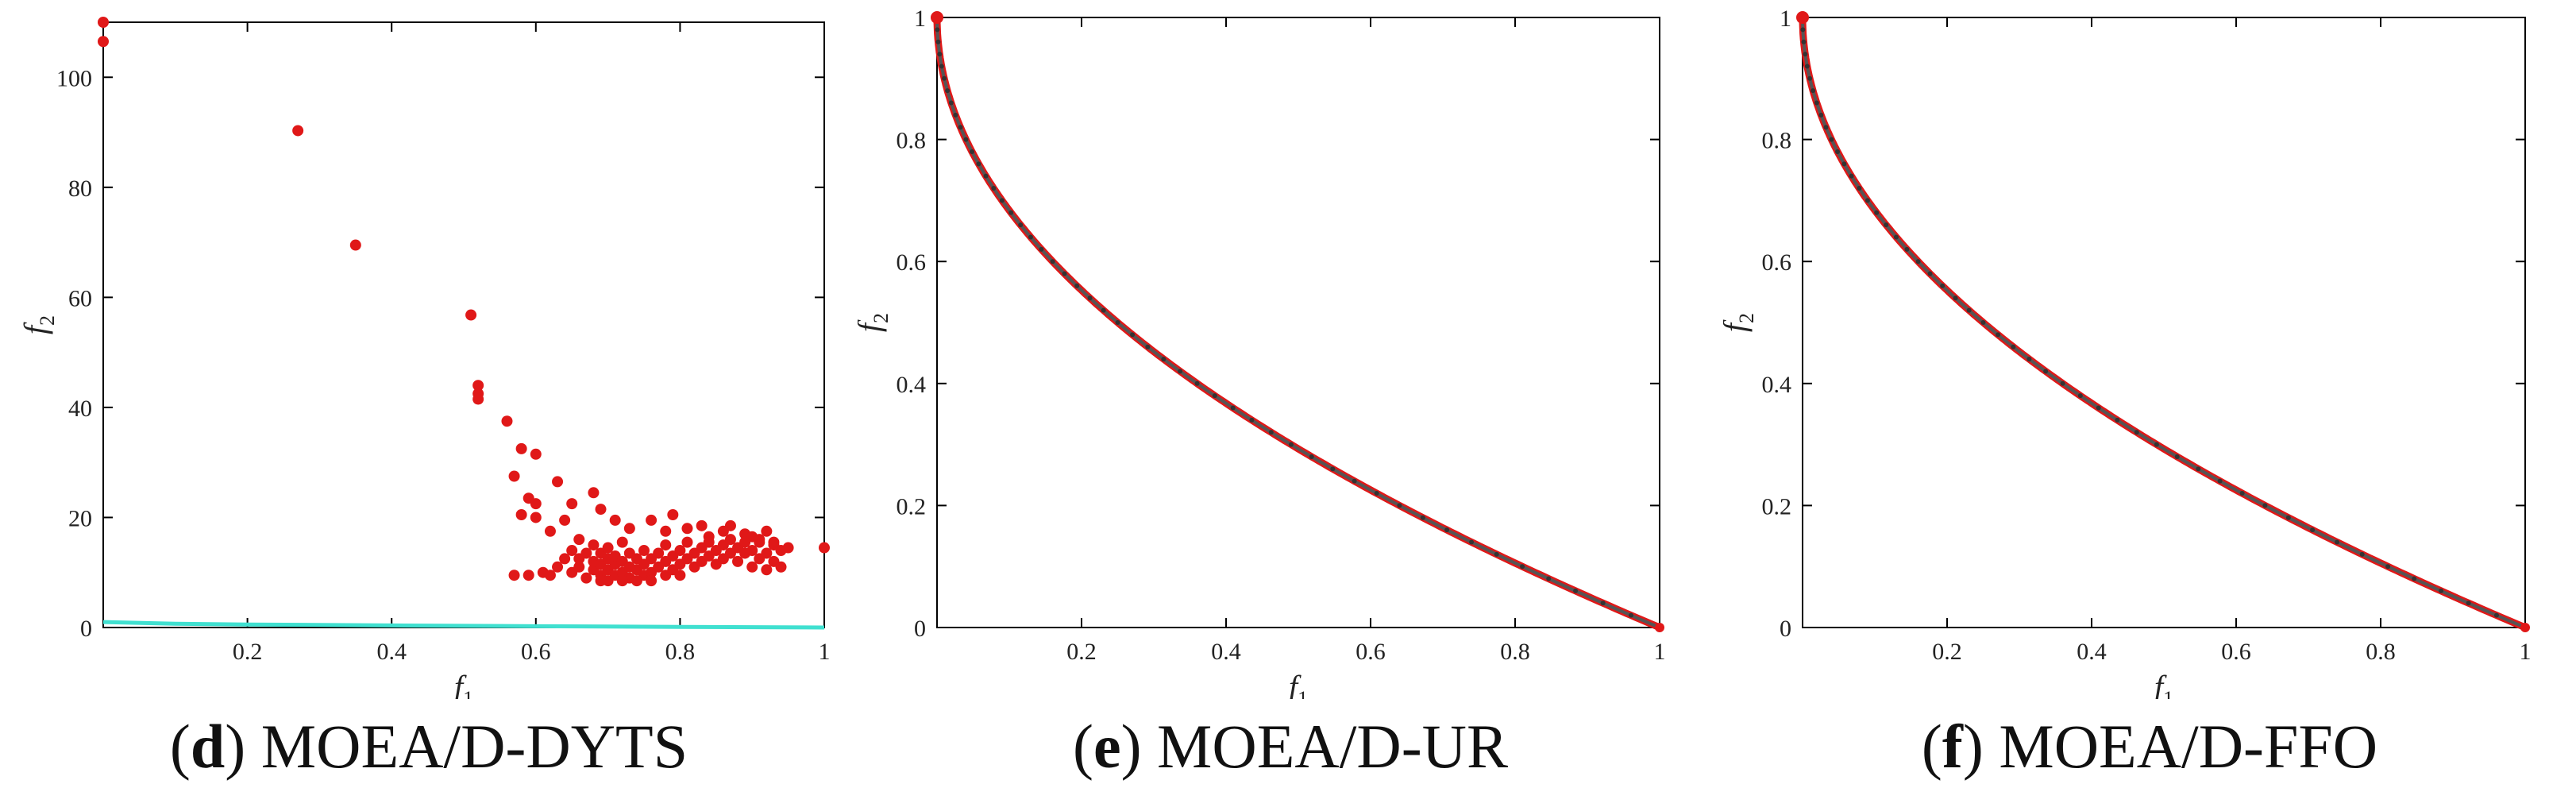 This screenshot has height=811, width=2576. I want to click on x-axis-label-sub: 1, so click(2168, 693).